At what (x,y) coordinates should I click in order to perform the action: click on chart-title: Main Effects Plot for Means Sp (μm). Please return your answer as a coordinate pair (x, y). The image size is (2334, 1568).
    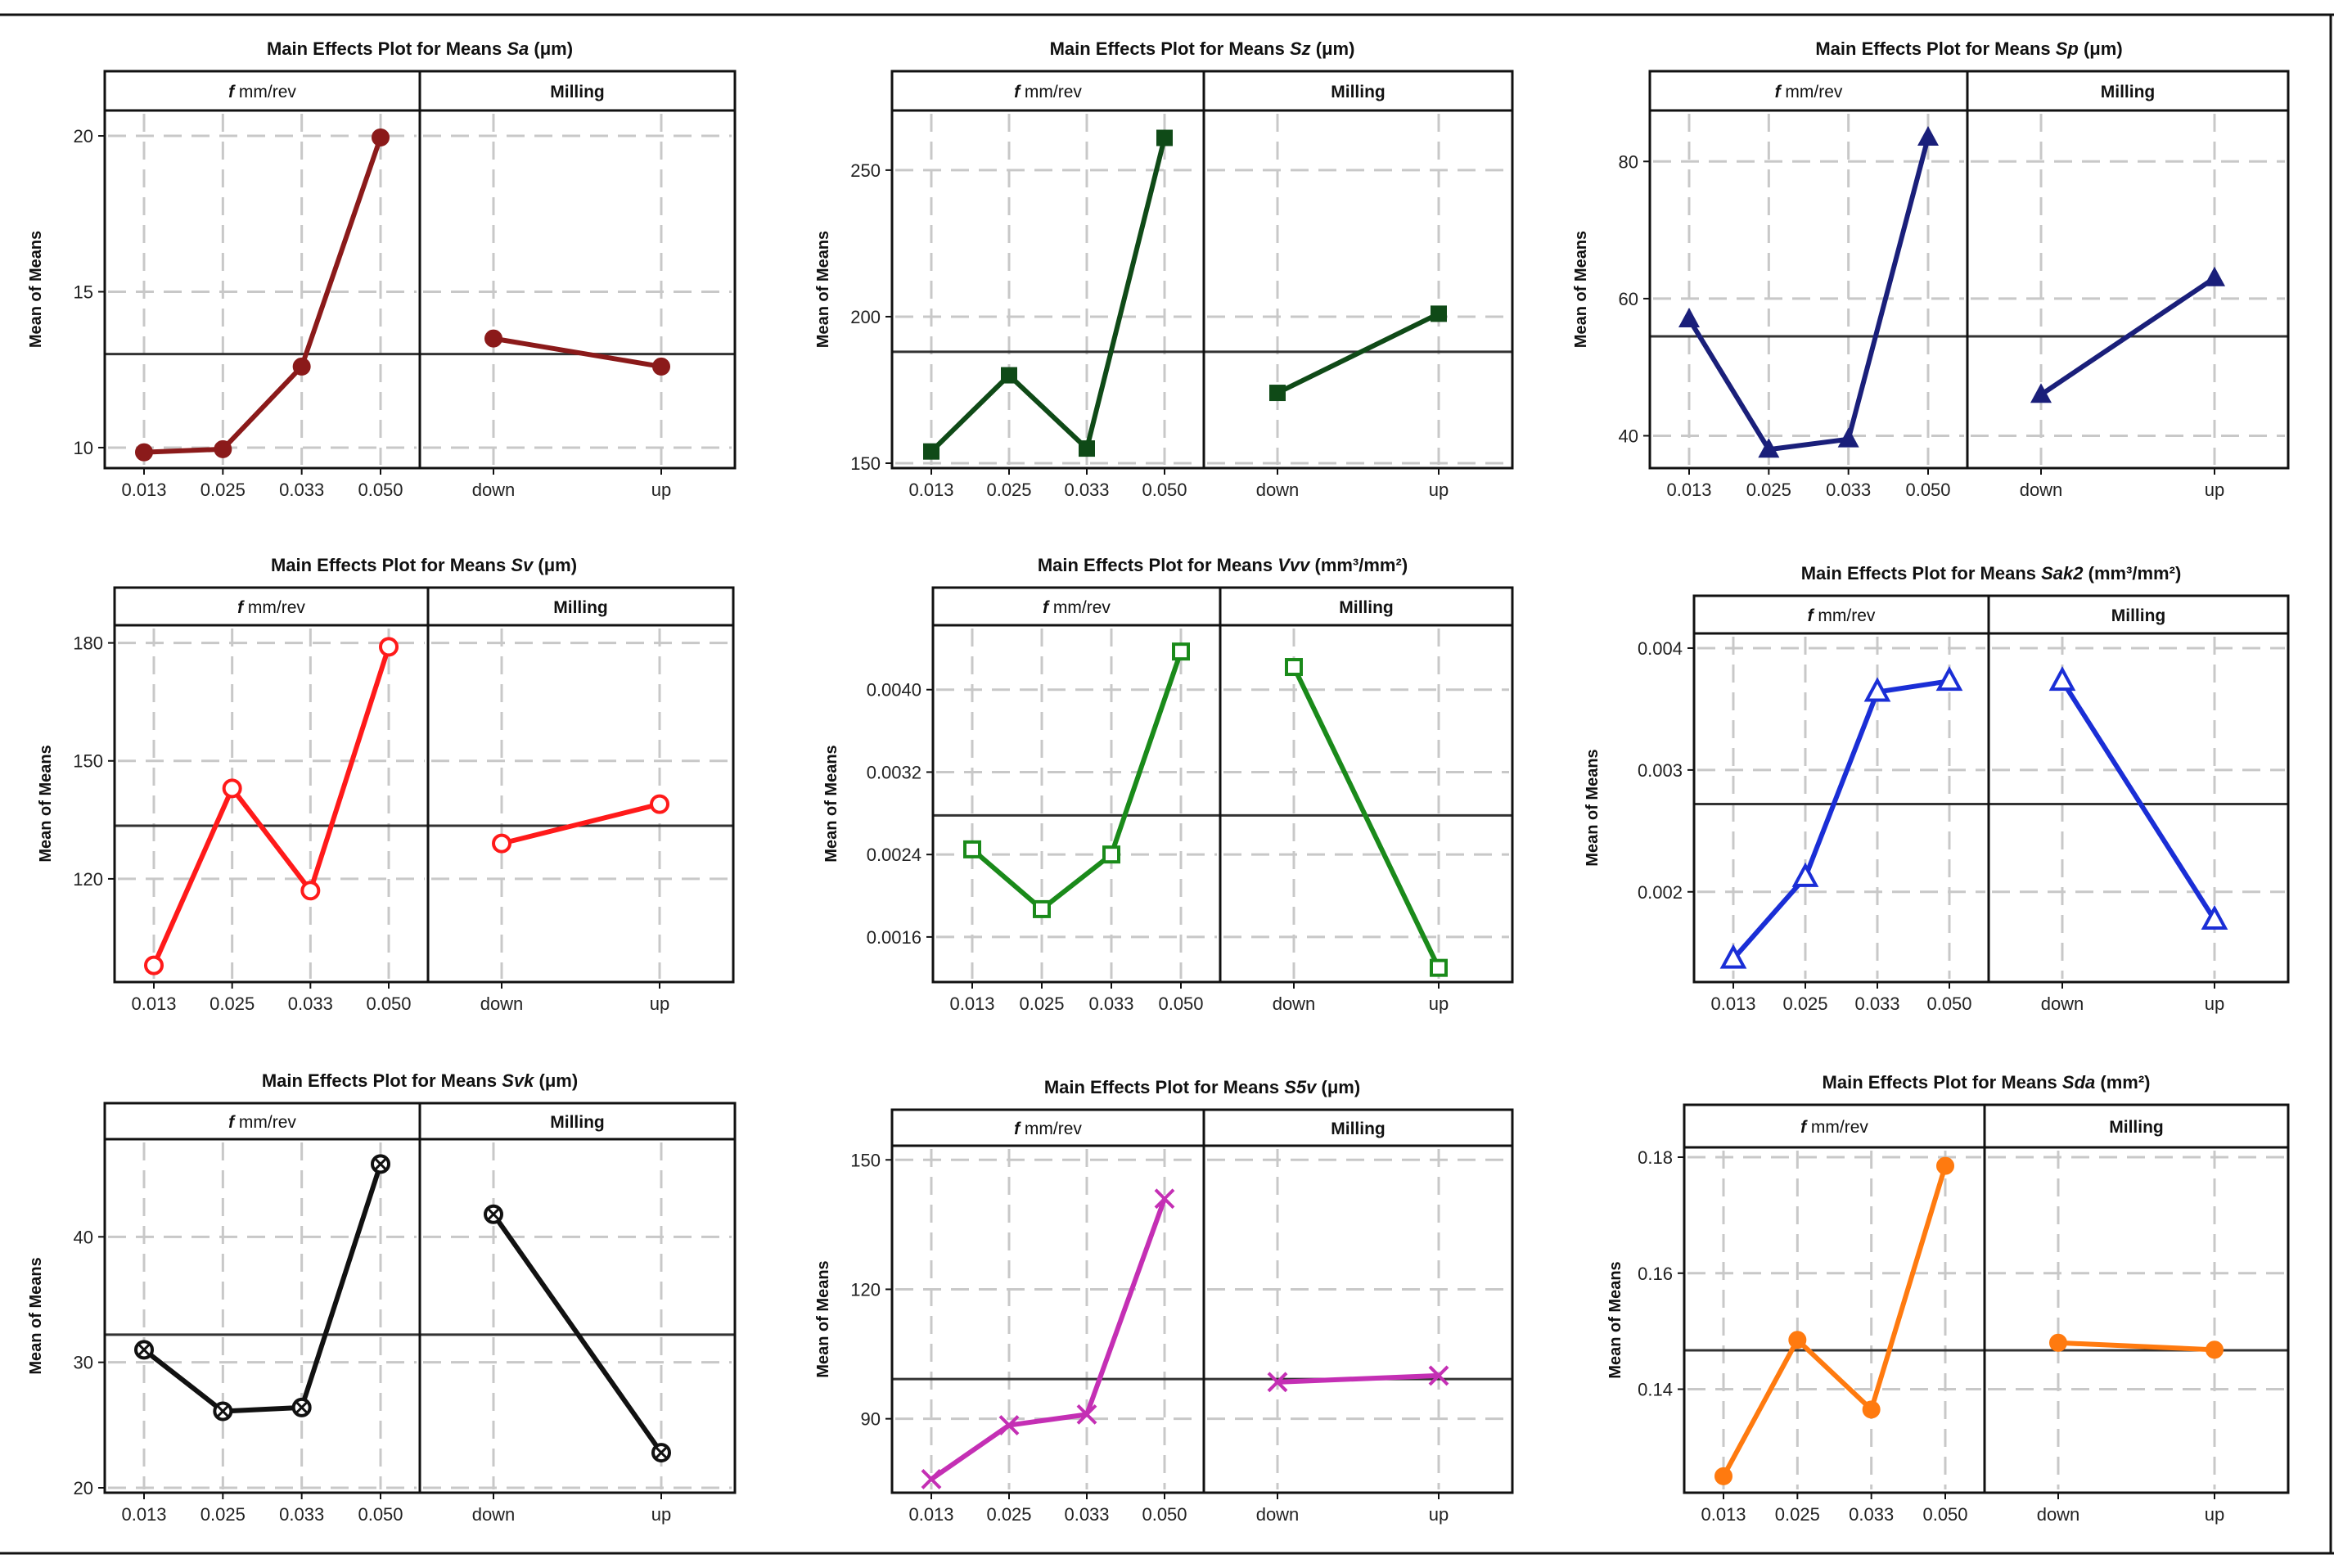
    Looking at the image, I should click on (1968, 48).